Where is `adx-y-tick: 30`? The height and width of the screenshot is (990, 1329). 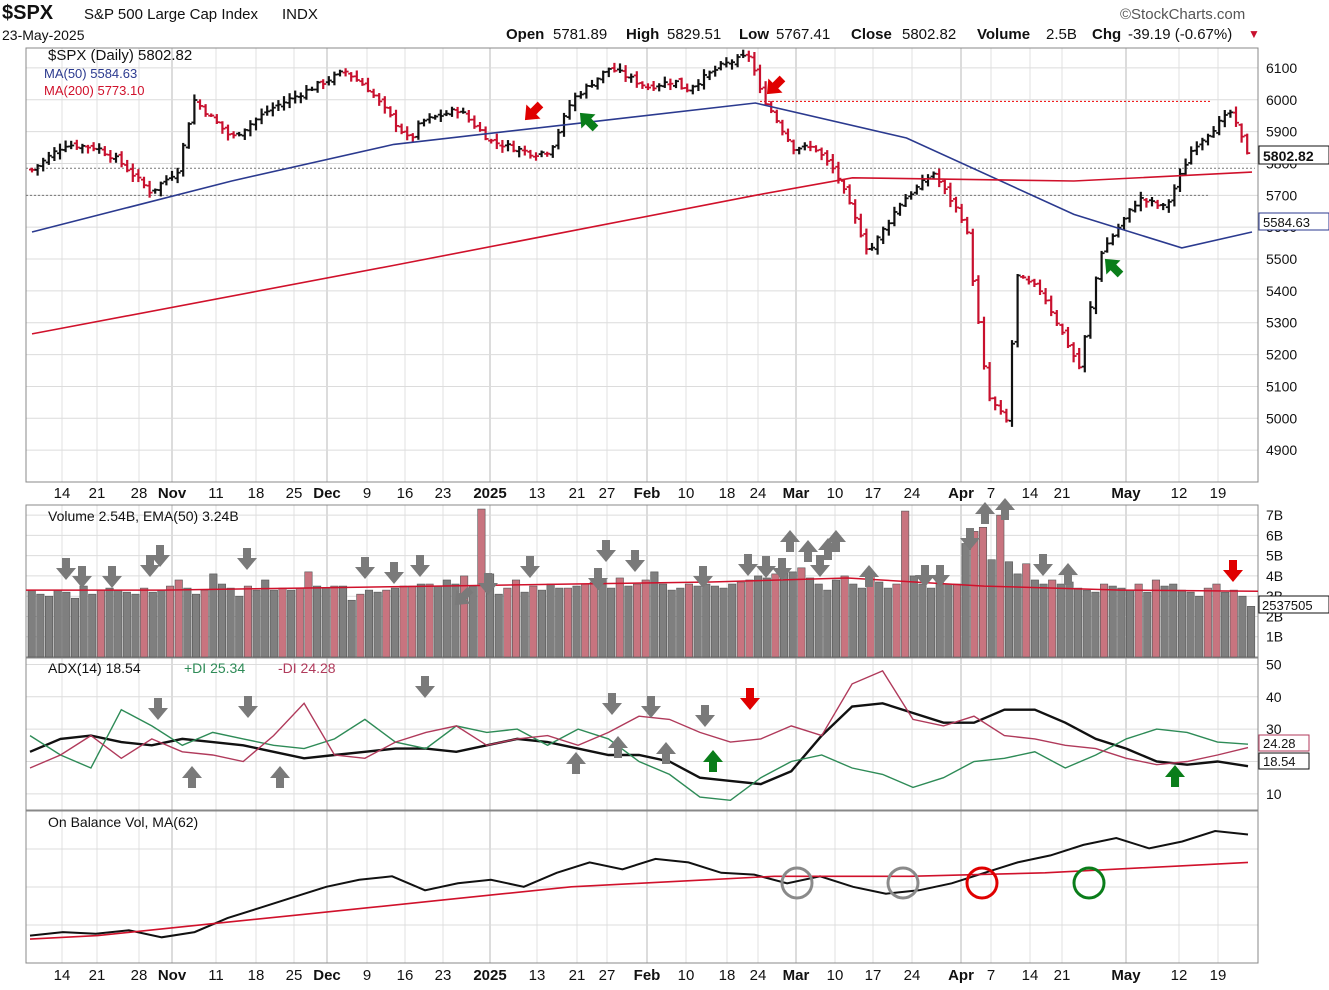 adx-y-tick: 30 is located at coordinates (1274, 729).